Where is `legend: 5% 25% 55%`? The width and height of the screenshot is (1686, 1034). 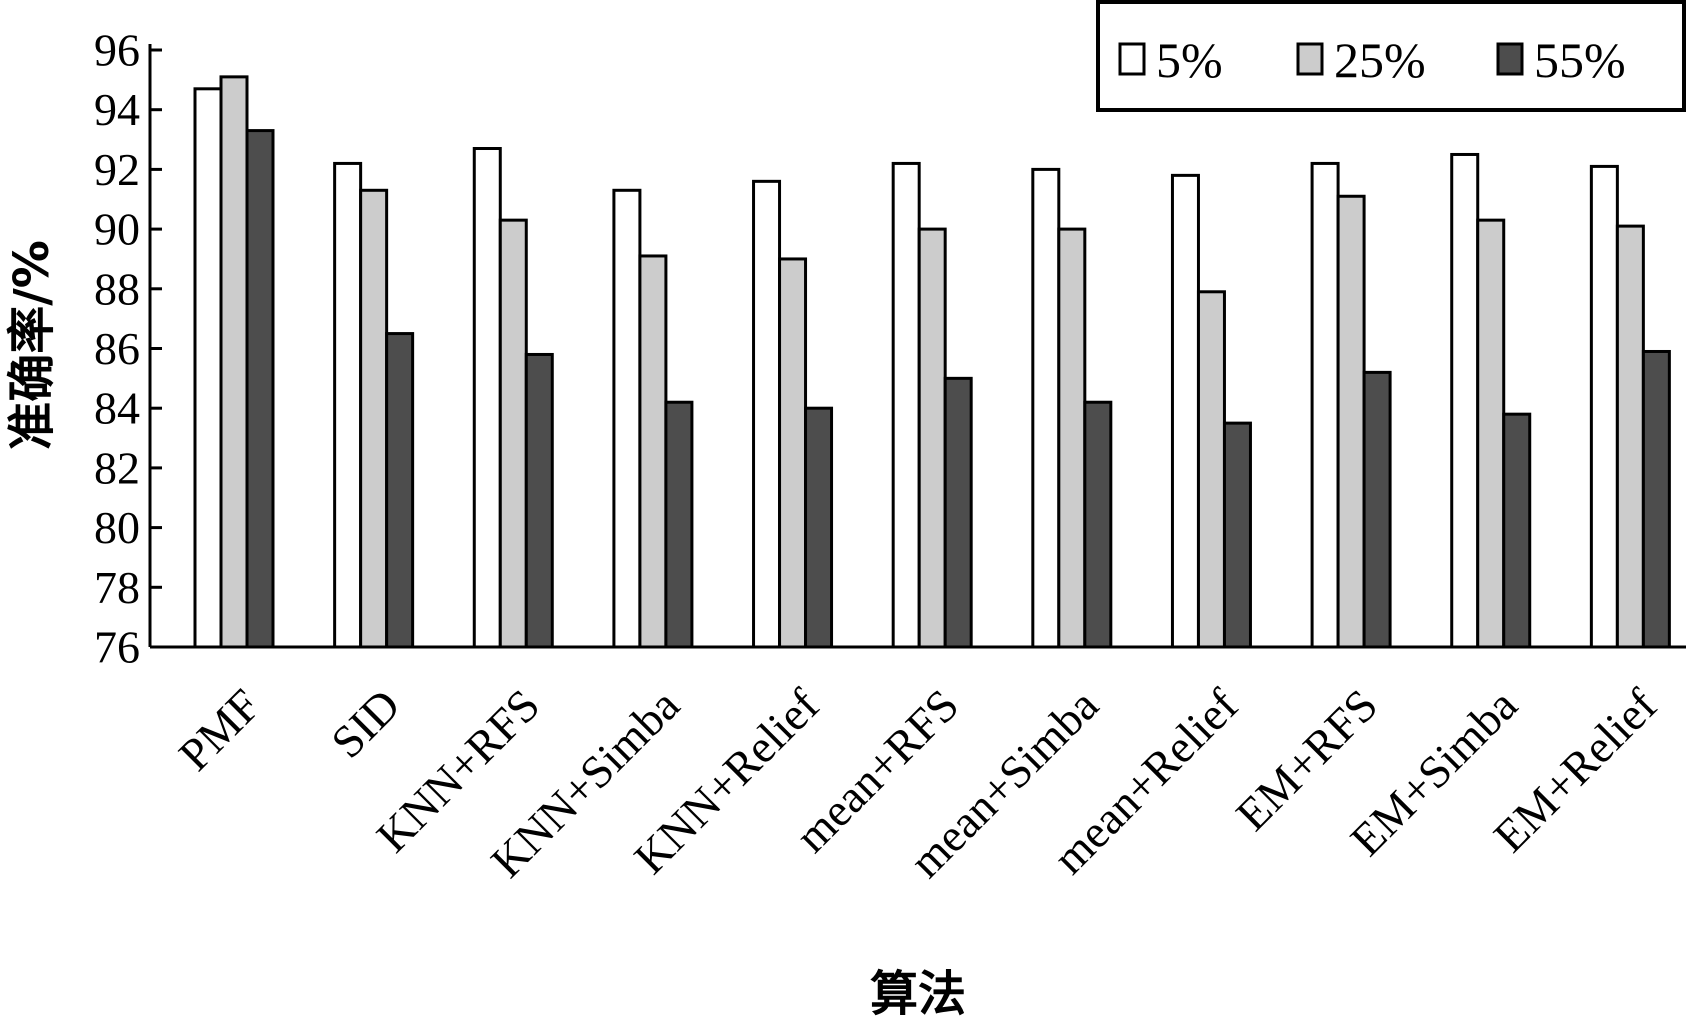
legend: 5% 25% 55% is located at coordinates (1391, 56).